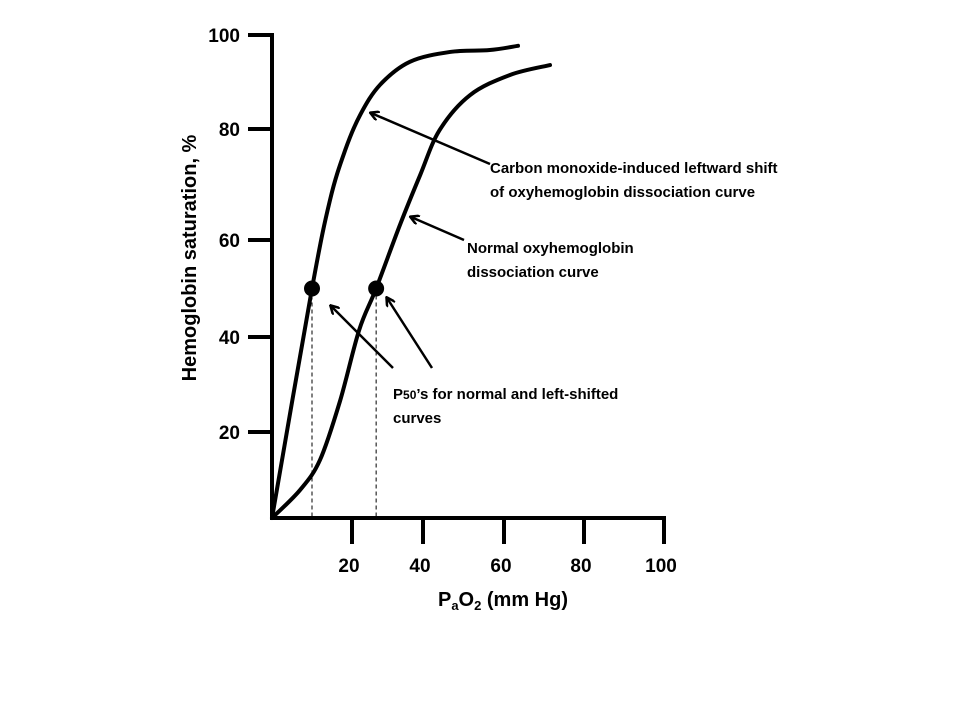  I want to click on y-tick-label: 20, so click(229, 433).